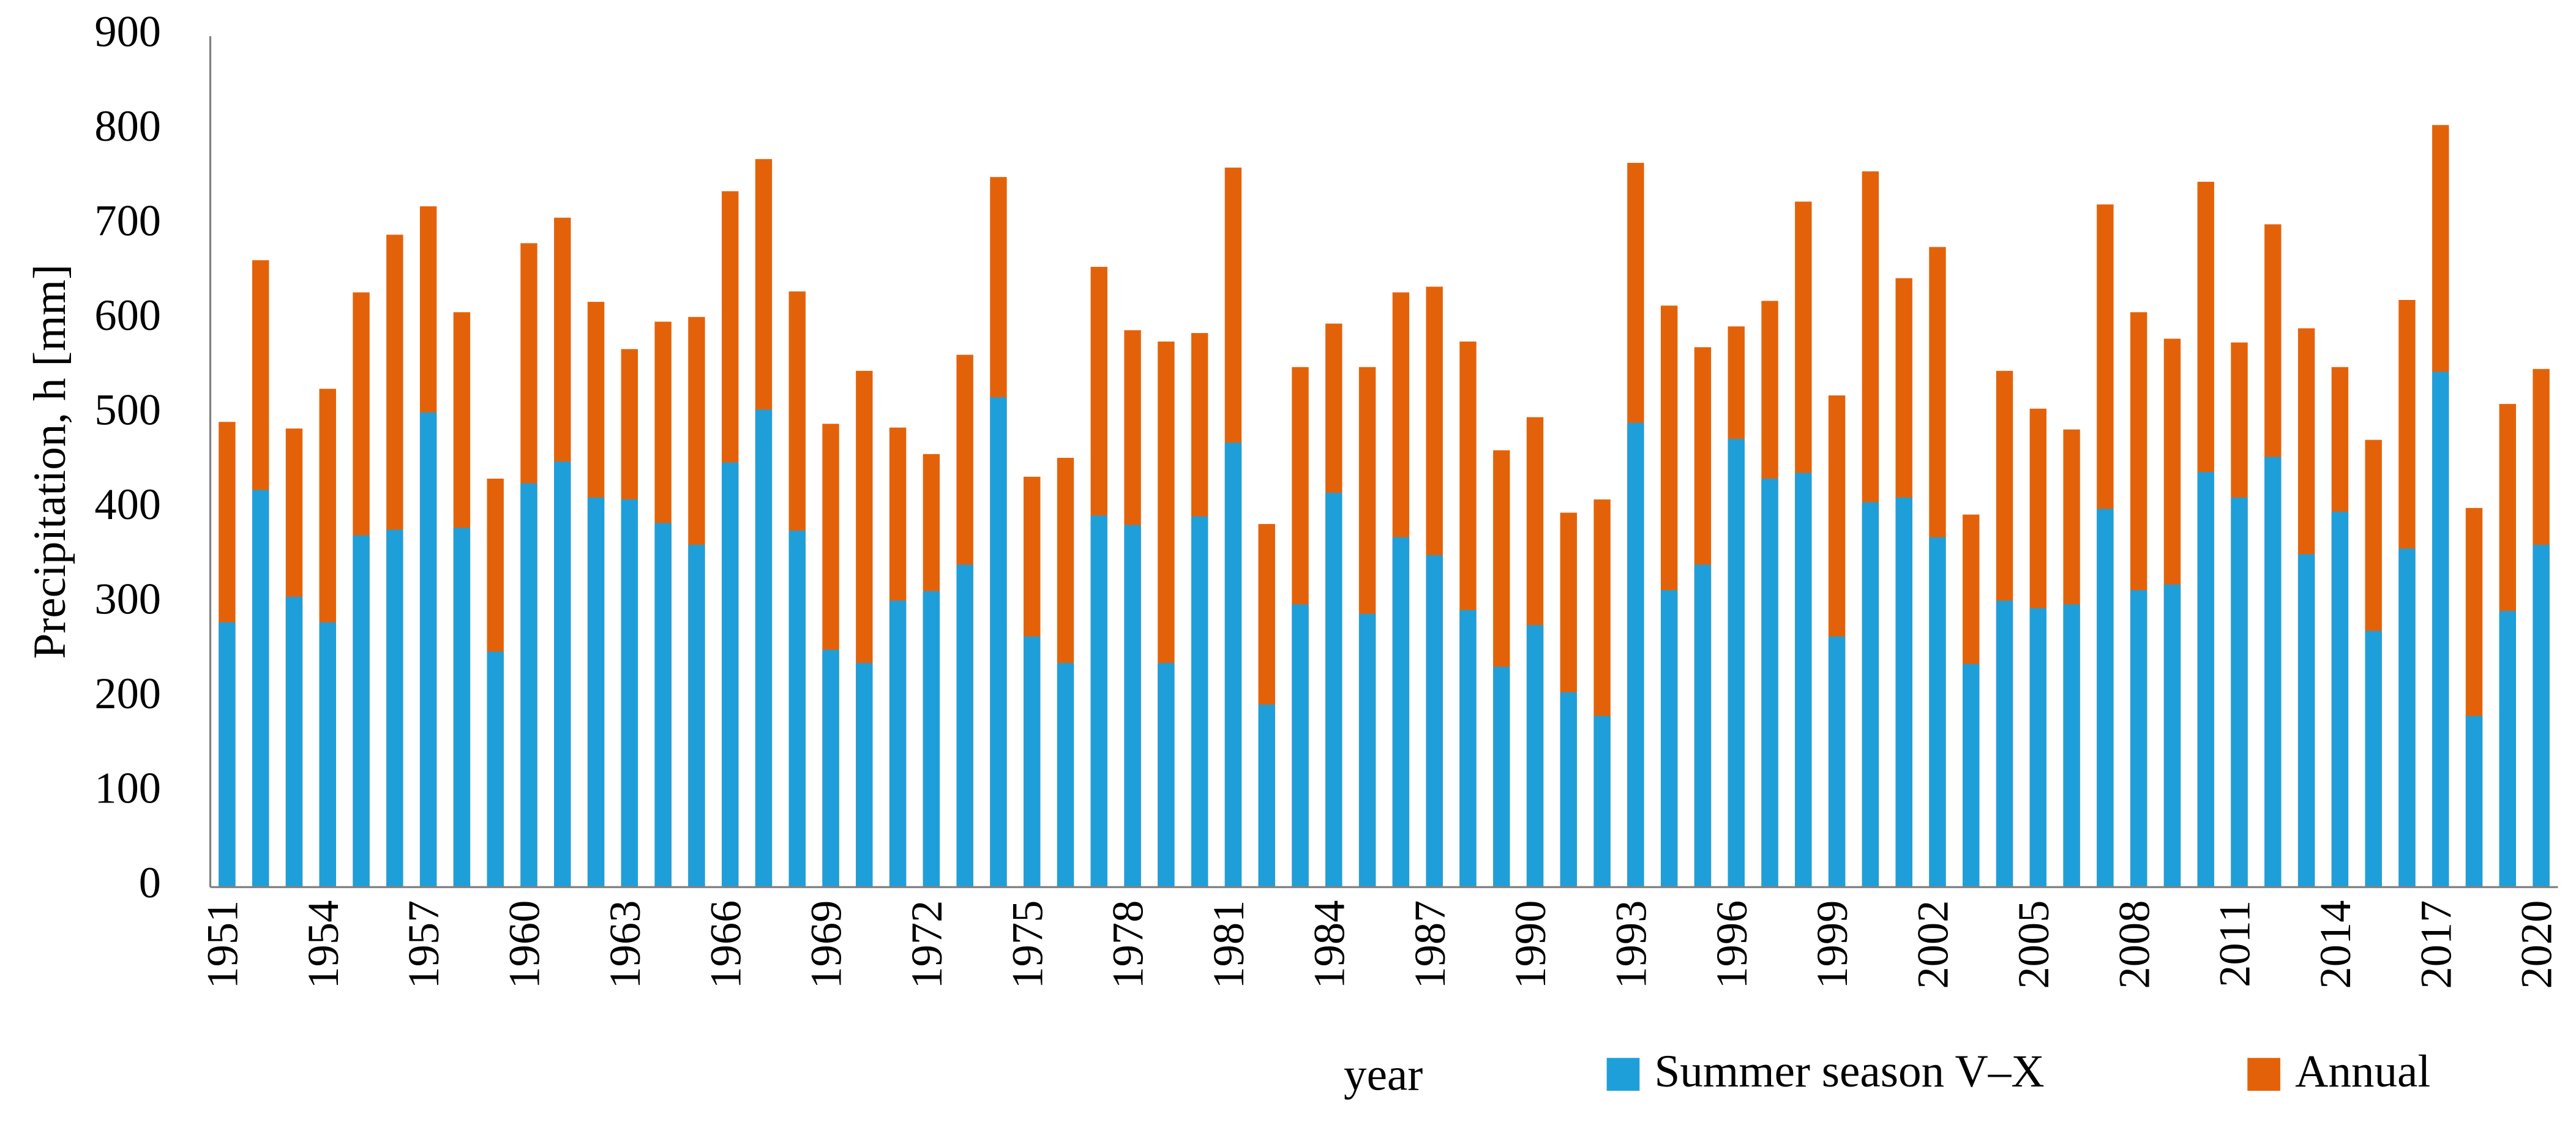  Describe the element at coordinates (150, 882) in the screenshot. I see `y-tick-label: 0` at that location.